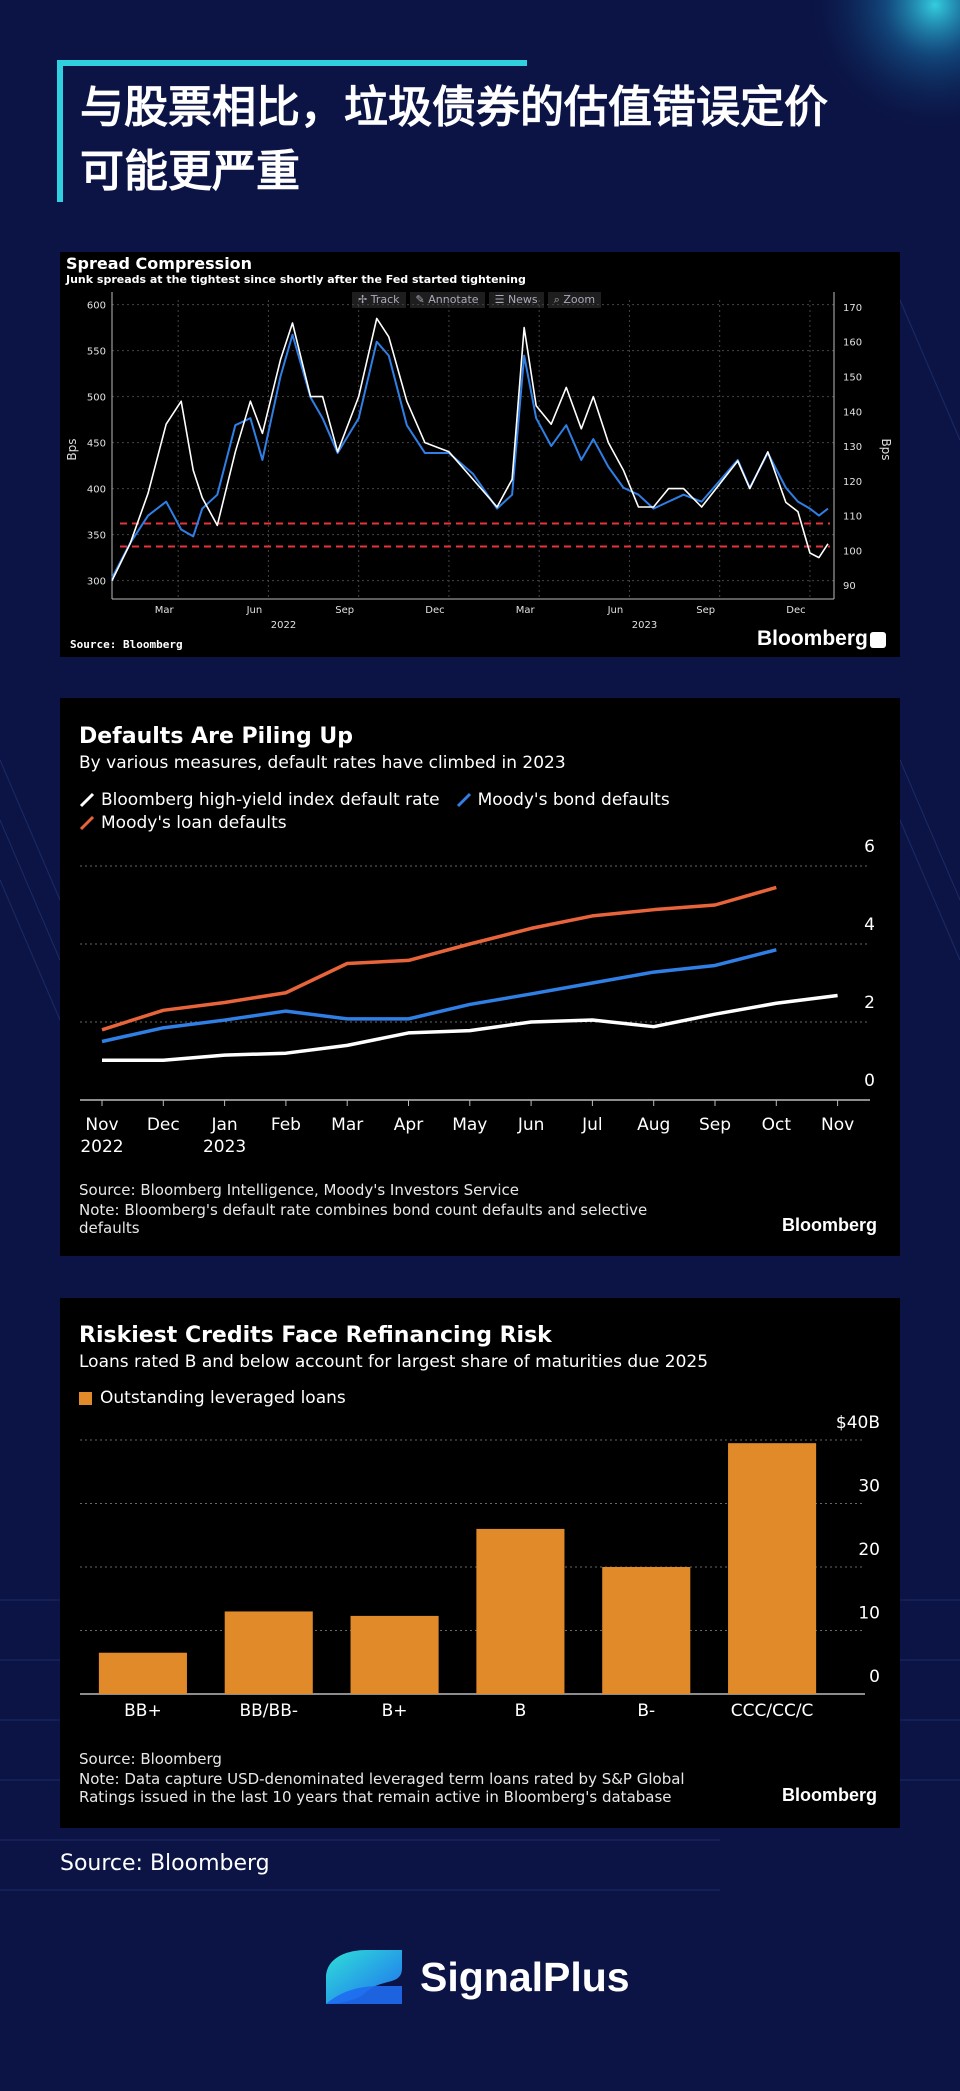  What do you see at coordinates (615, 610) in the screenshot?
I see `chart1-xtick: Jun` at bounding box center [615, 610].